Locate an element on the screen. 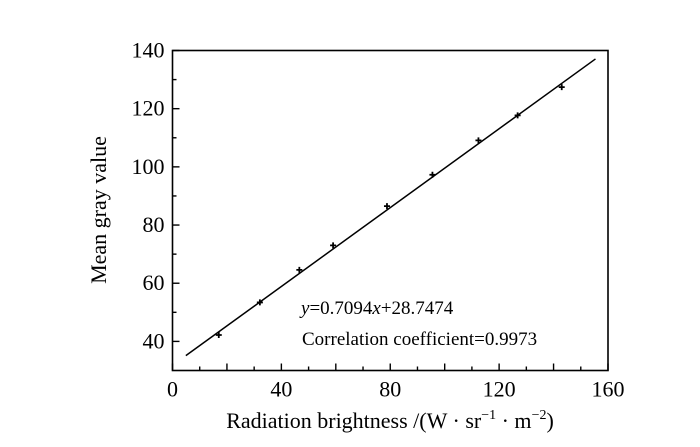 This screenshot has height=447, width=700. x-tick-label: 0 is located at coordinates (172, 389).